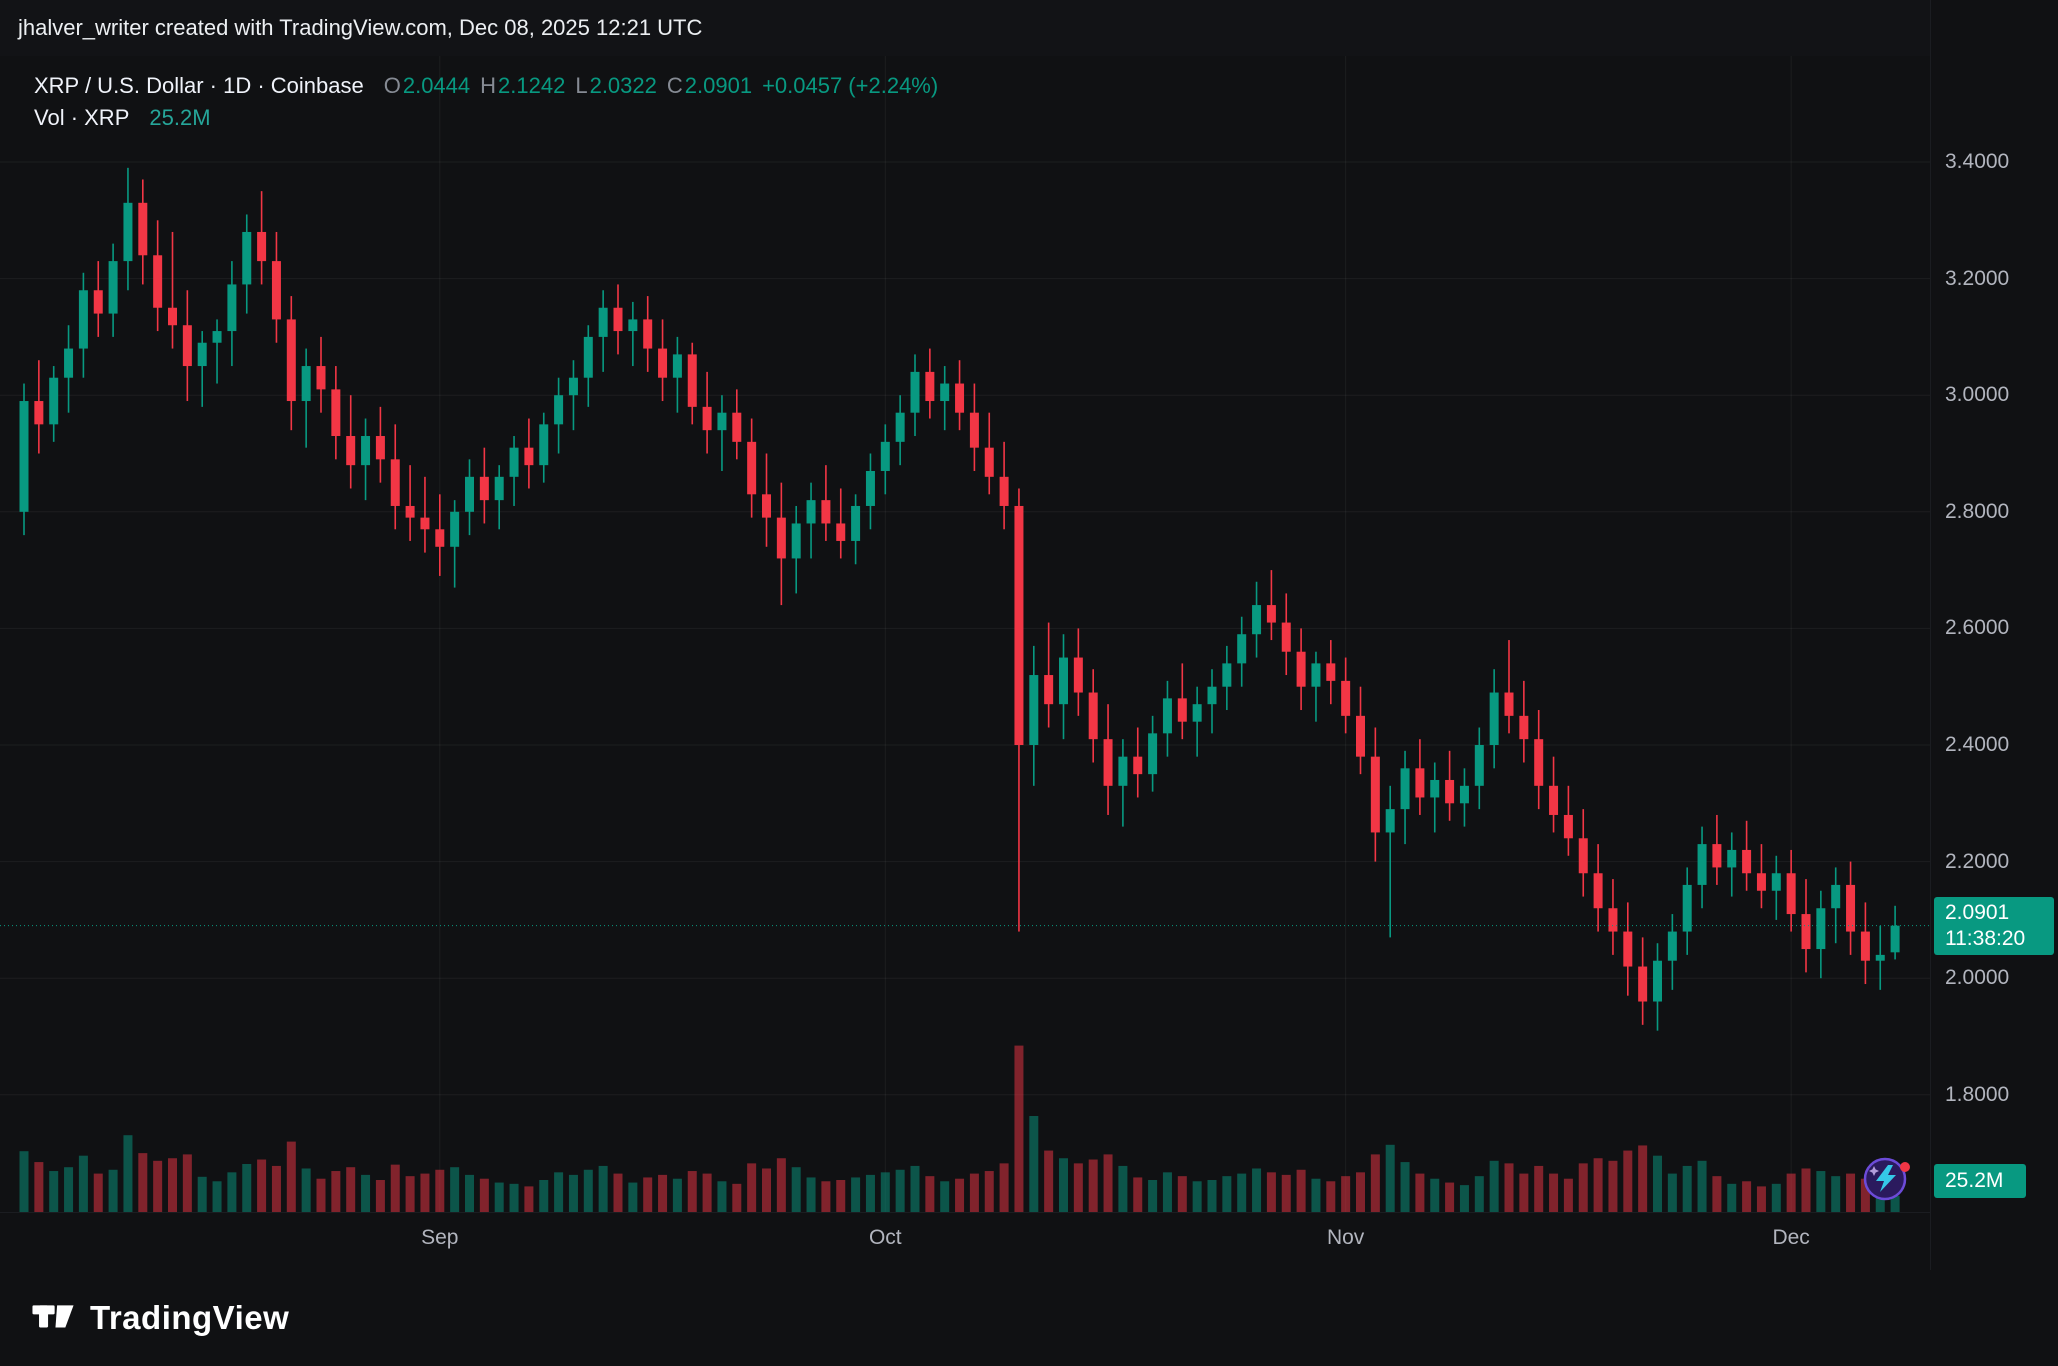 The height and width of the screenshot is (1366, 2058). Describe the element at coordinates (180, 117) in the screenshot. I see `volume-value: 25.2M` at that location.